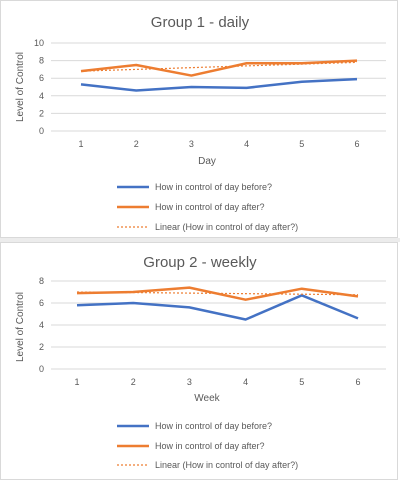 This screenshot has width=400, height=481. Describe the element at coordinates (207, 398) in the screenshot. I see `x-axis-label: Week` at that location.